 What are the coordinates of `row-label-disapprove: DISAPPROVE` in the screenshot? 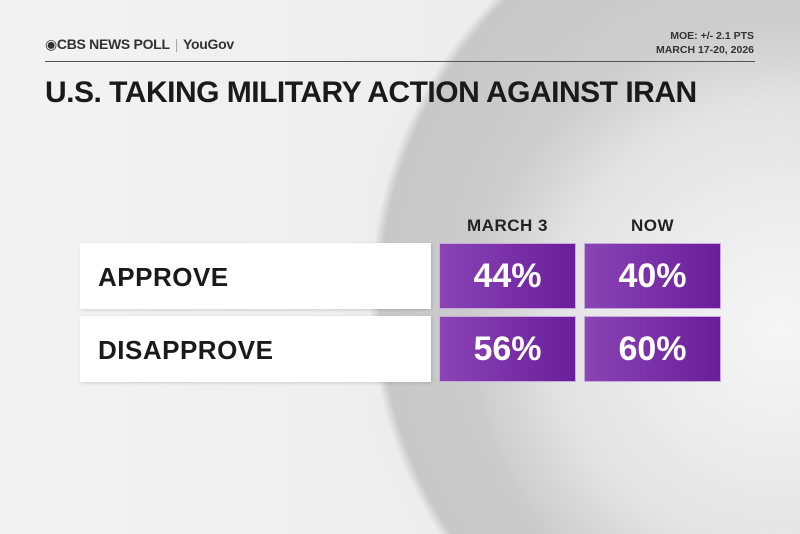 It's located at (255, 349).